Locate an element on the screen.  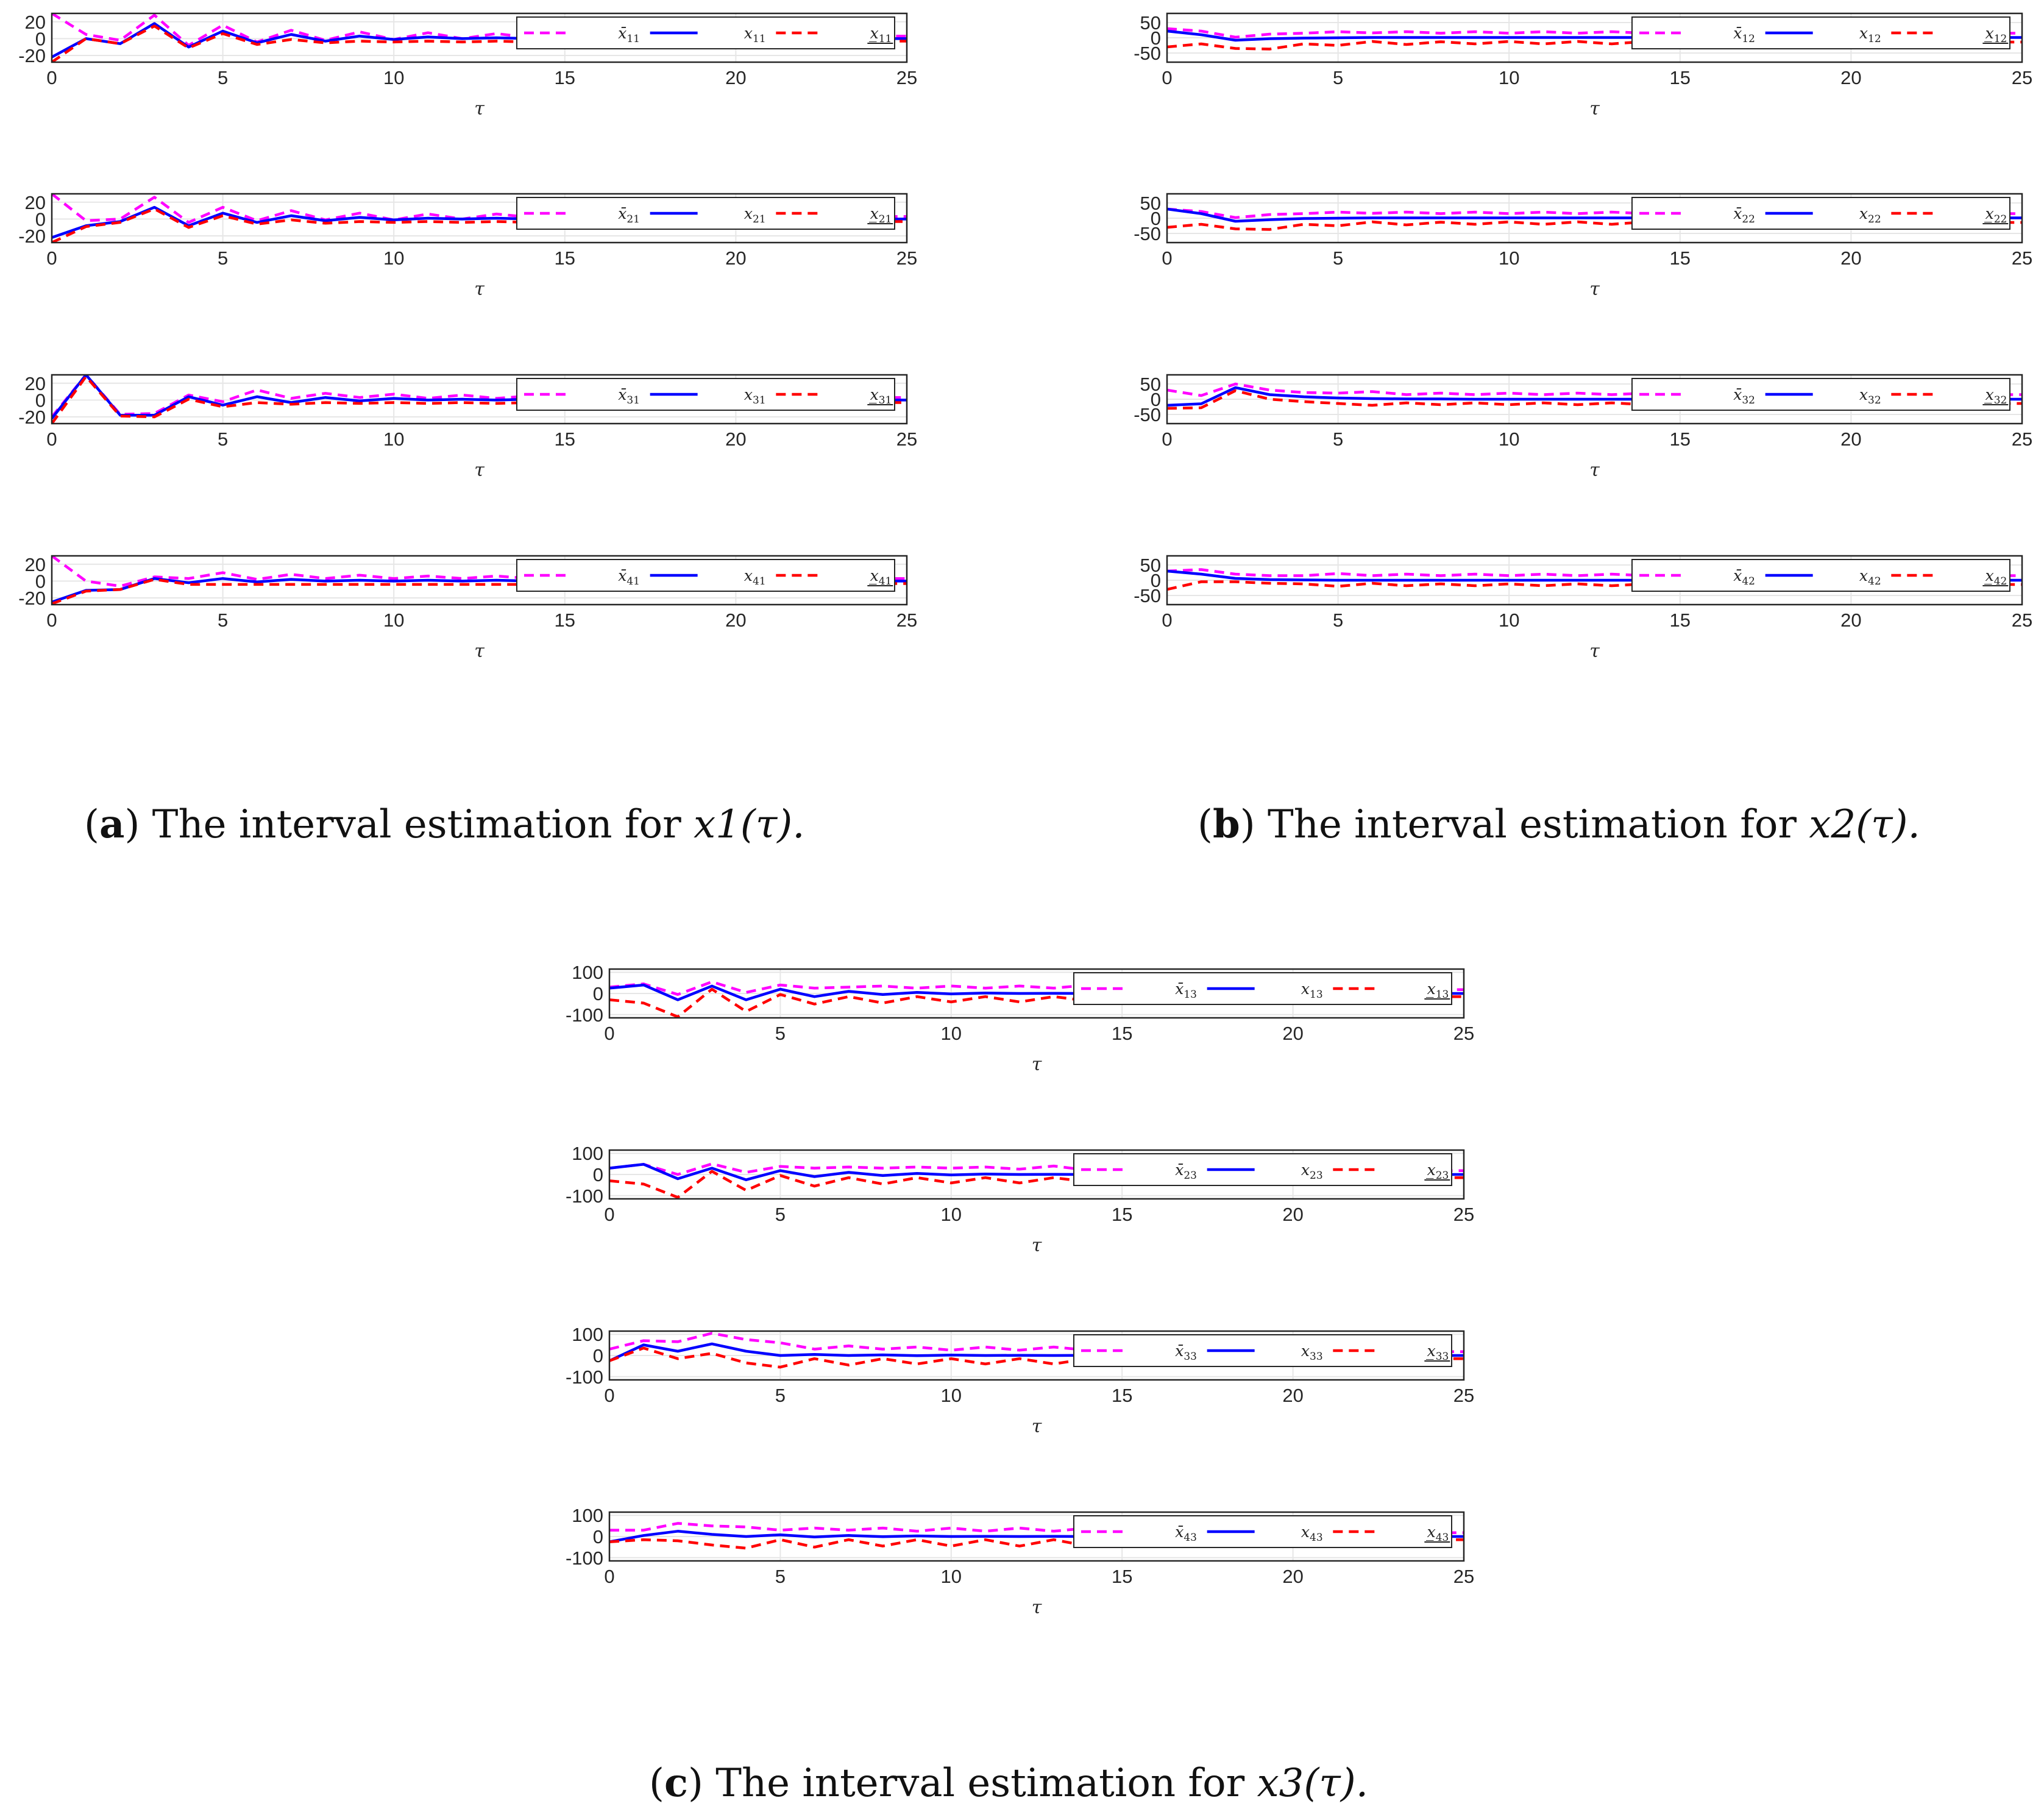
legend-label-lower: x̲43 is located at coordinates (1437, 1533).